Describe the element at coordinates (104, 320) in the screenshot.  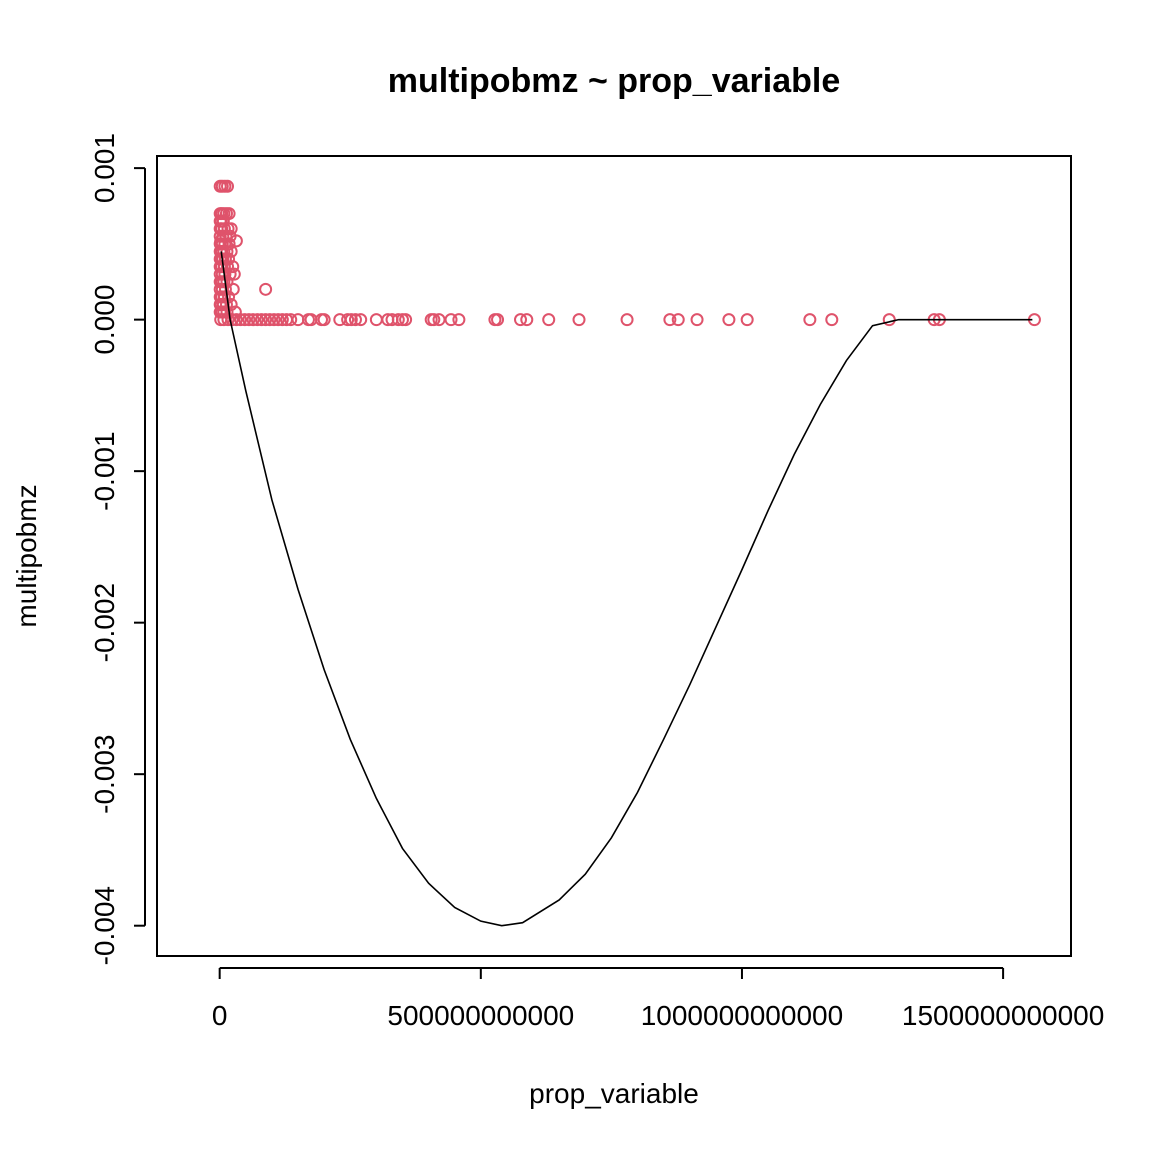
I see `y-tick-label: 0.000` at that location.